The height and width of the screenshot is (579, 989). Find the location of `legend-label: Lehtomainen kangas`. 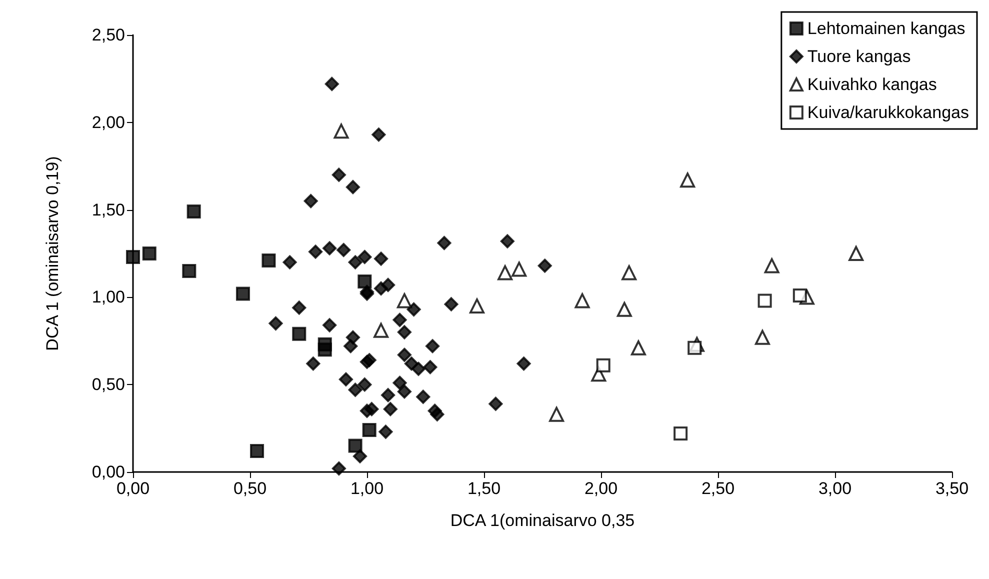

legend-label: Lehtomainen kangas is located at coordinates (886, 28).